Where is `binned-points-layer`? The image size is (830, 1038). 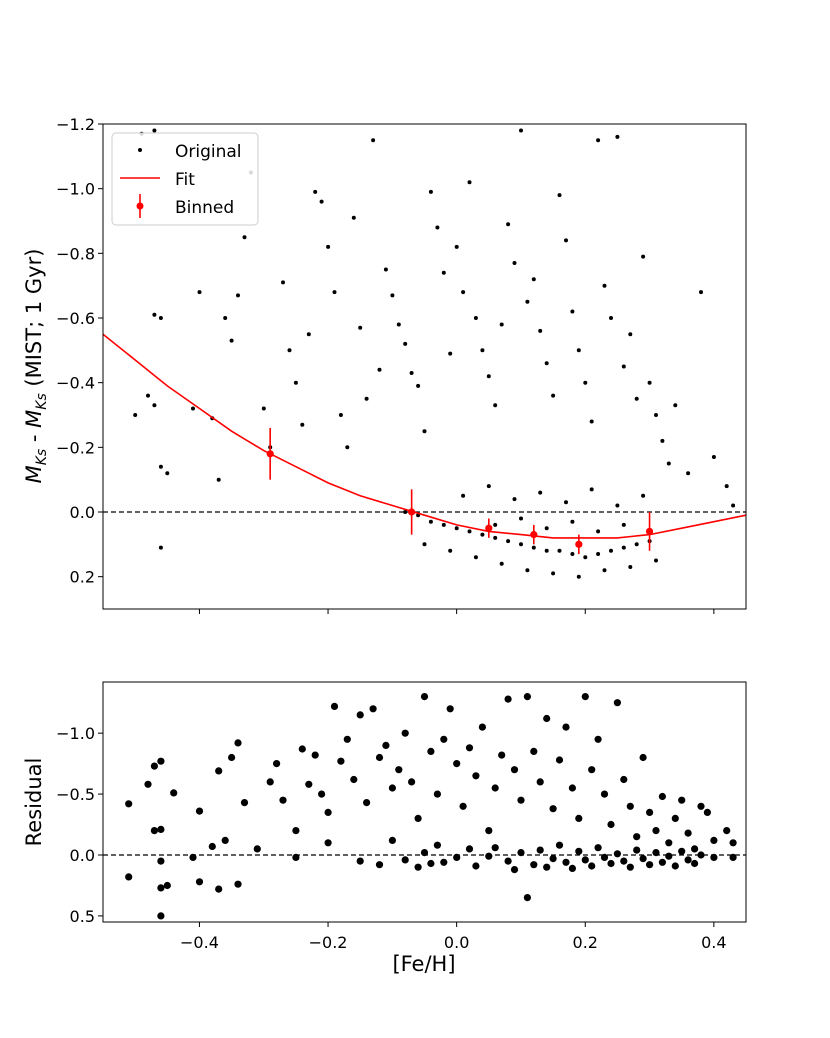
binned-points-layer is located at coordinates (460, 491).